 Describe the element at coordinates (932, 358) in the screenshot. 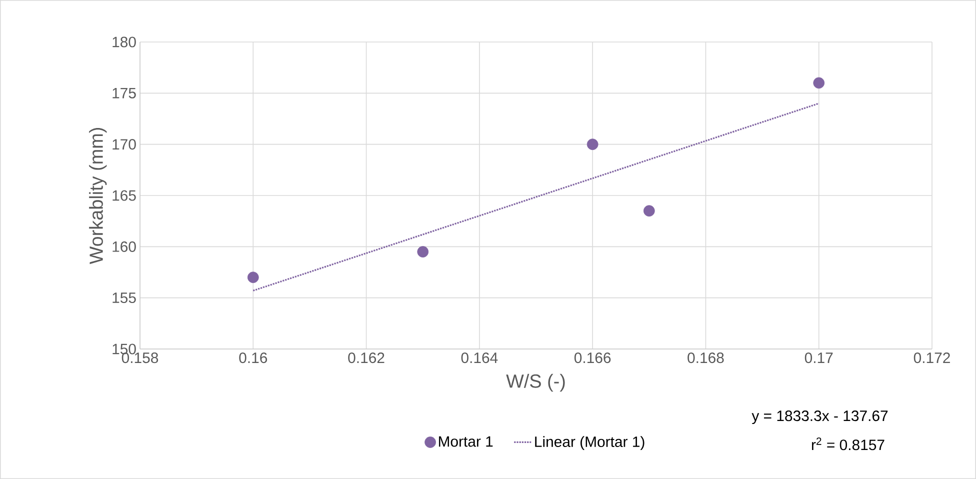

I see `x-tick-label: 0.172` at that location.